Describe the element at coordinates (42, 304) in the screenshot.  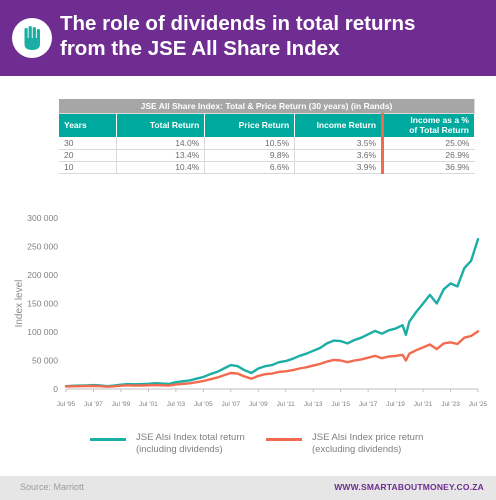
I see `y-tick-label: 150 000` at that location.